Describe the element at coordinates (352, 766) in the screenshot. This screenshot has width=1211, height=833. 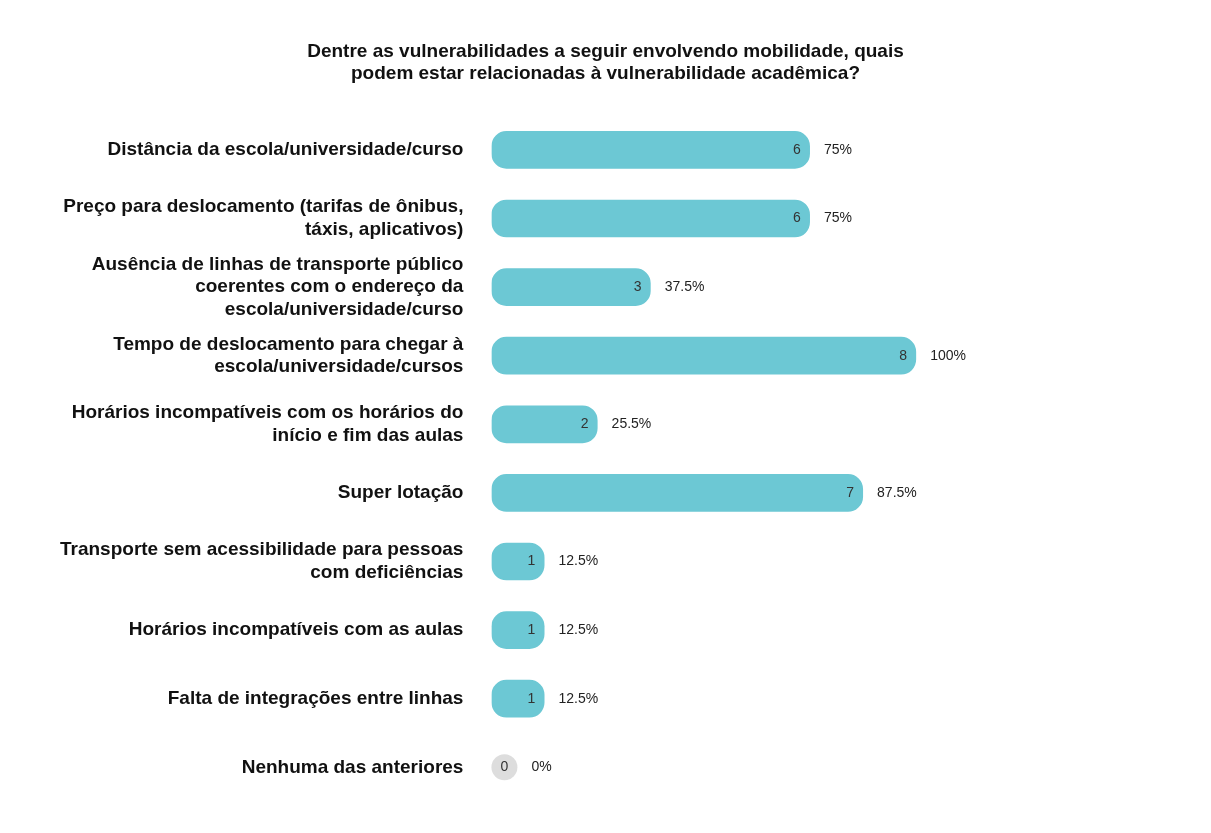
I see `y-tick-label: Nenhuma das anteriores` at that location.